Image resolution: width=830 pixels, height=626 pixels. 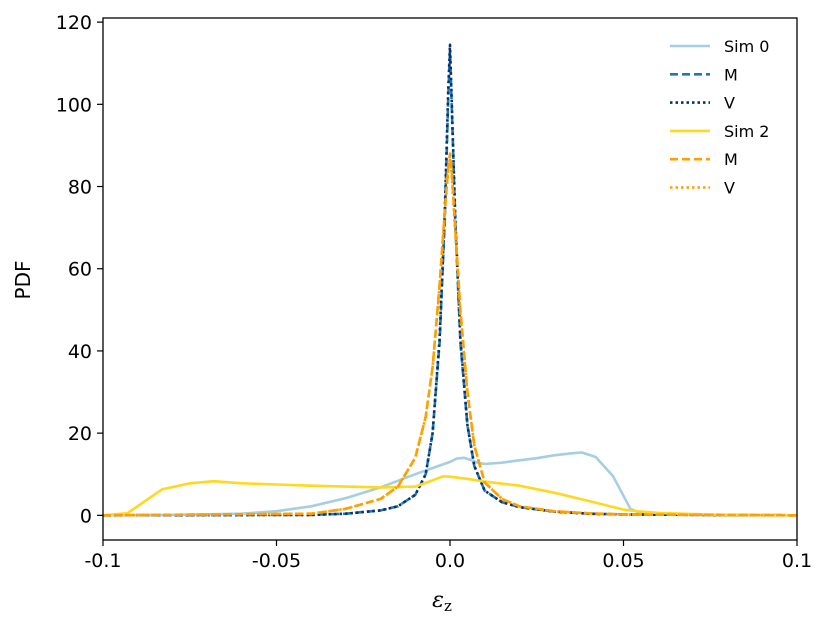 What do you see at coordinates (746, 131) in the screenshot?
I see `legend-label-3: Sim 2` at bounding box center [746, 131].